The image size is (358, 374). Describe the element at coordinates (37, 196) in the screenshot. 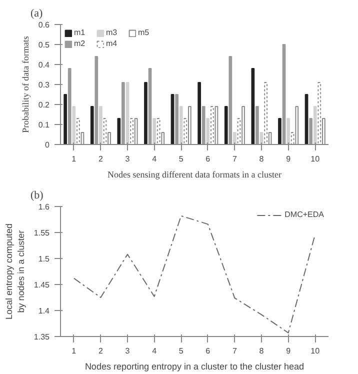

I see `text: (b)` at that location.